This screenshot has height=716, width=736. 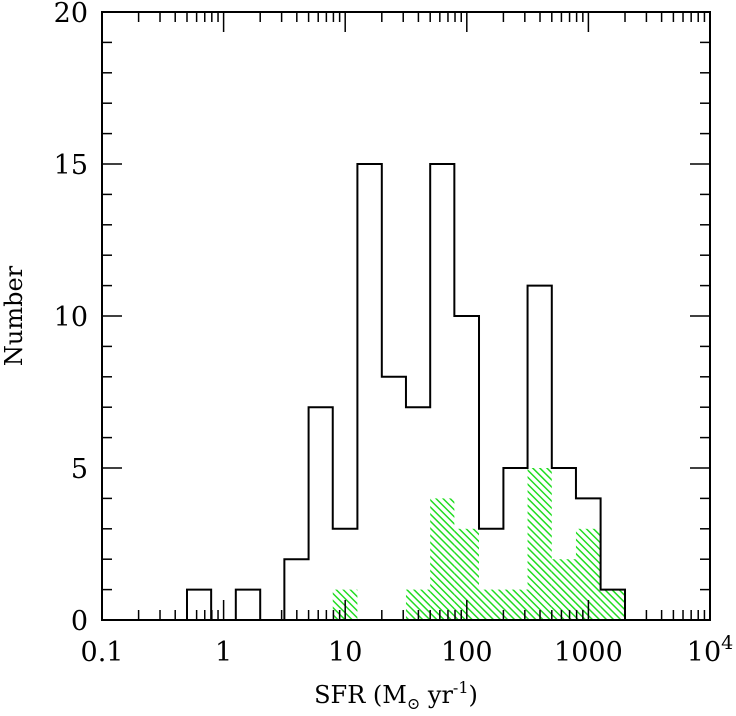 What do you see at coordinates (407, 650) in the screenshot?
I see `x-tick-labels: 0.1 1 10 100 1000 10⁴` at bounding box center [407, 650].